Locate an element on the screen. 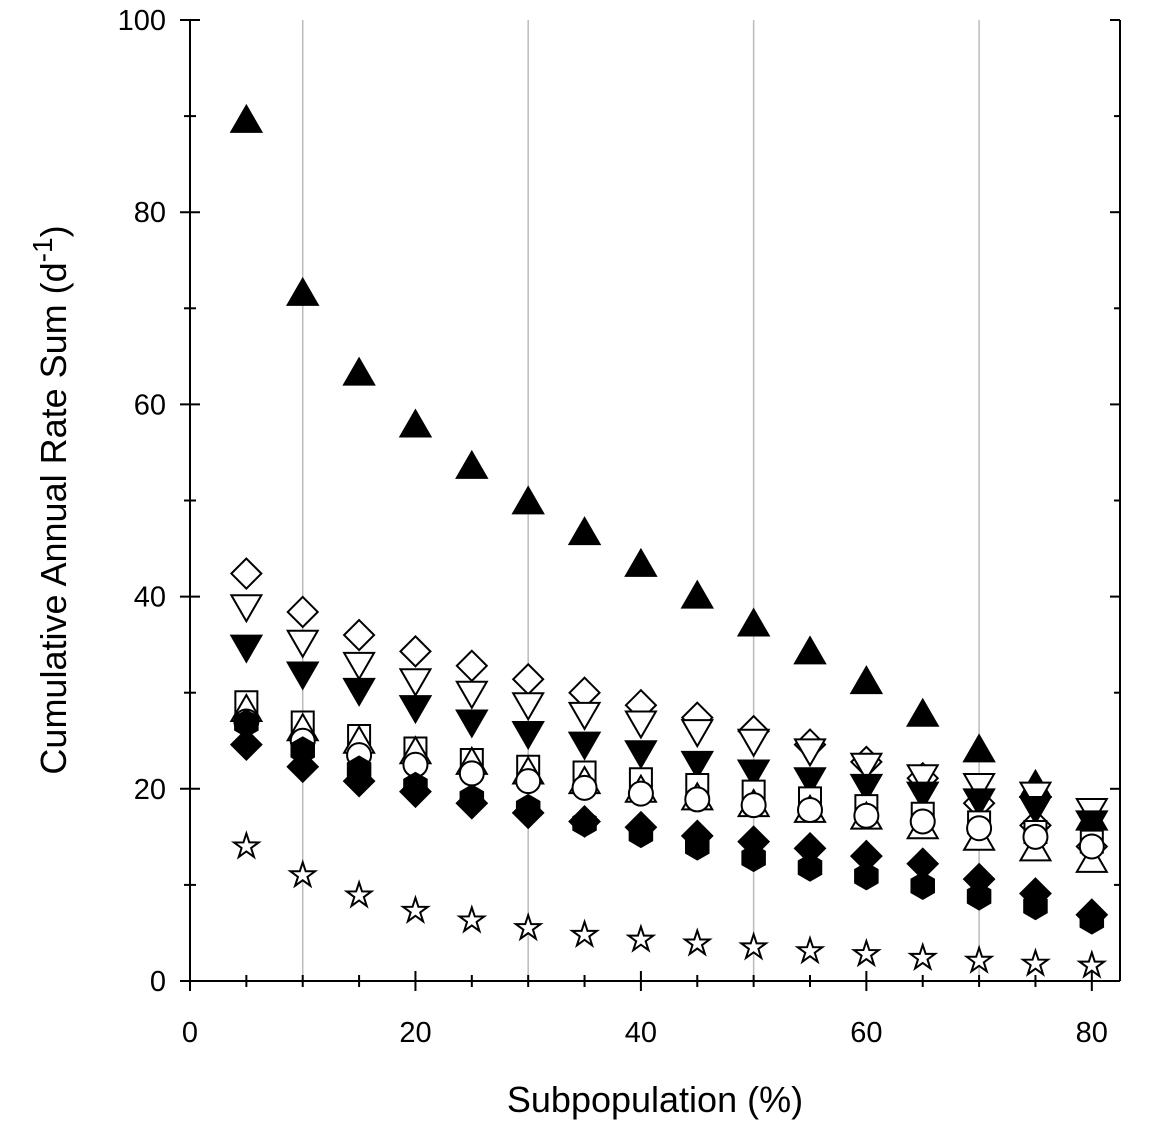 The width and height of the screenshot is (1151, 1130). y-axis-label-suffix: ) is located at coordinates (53, 231).